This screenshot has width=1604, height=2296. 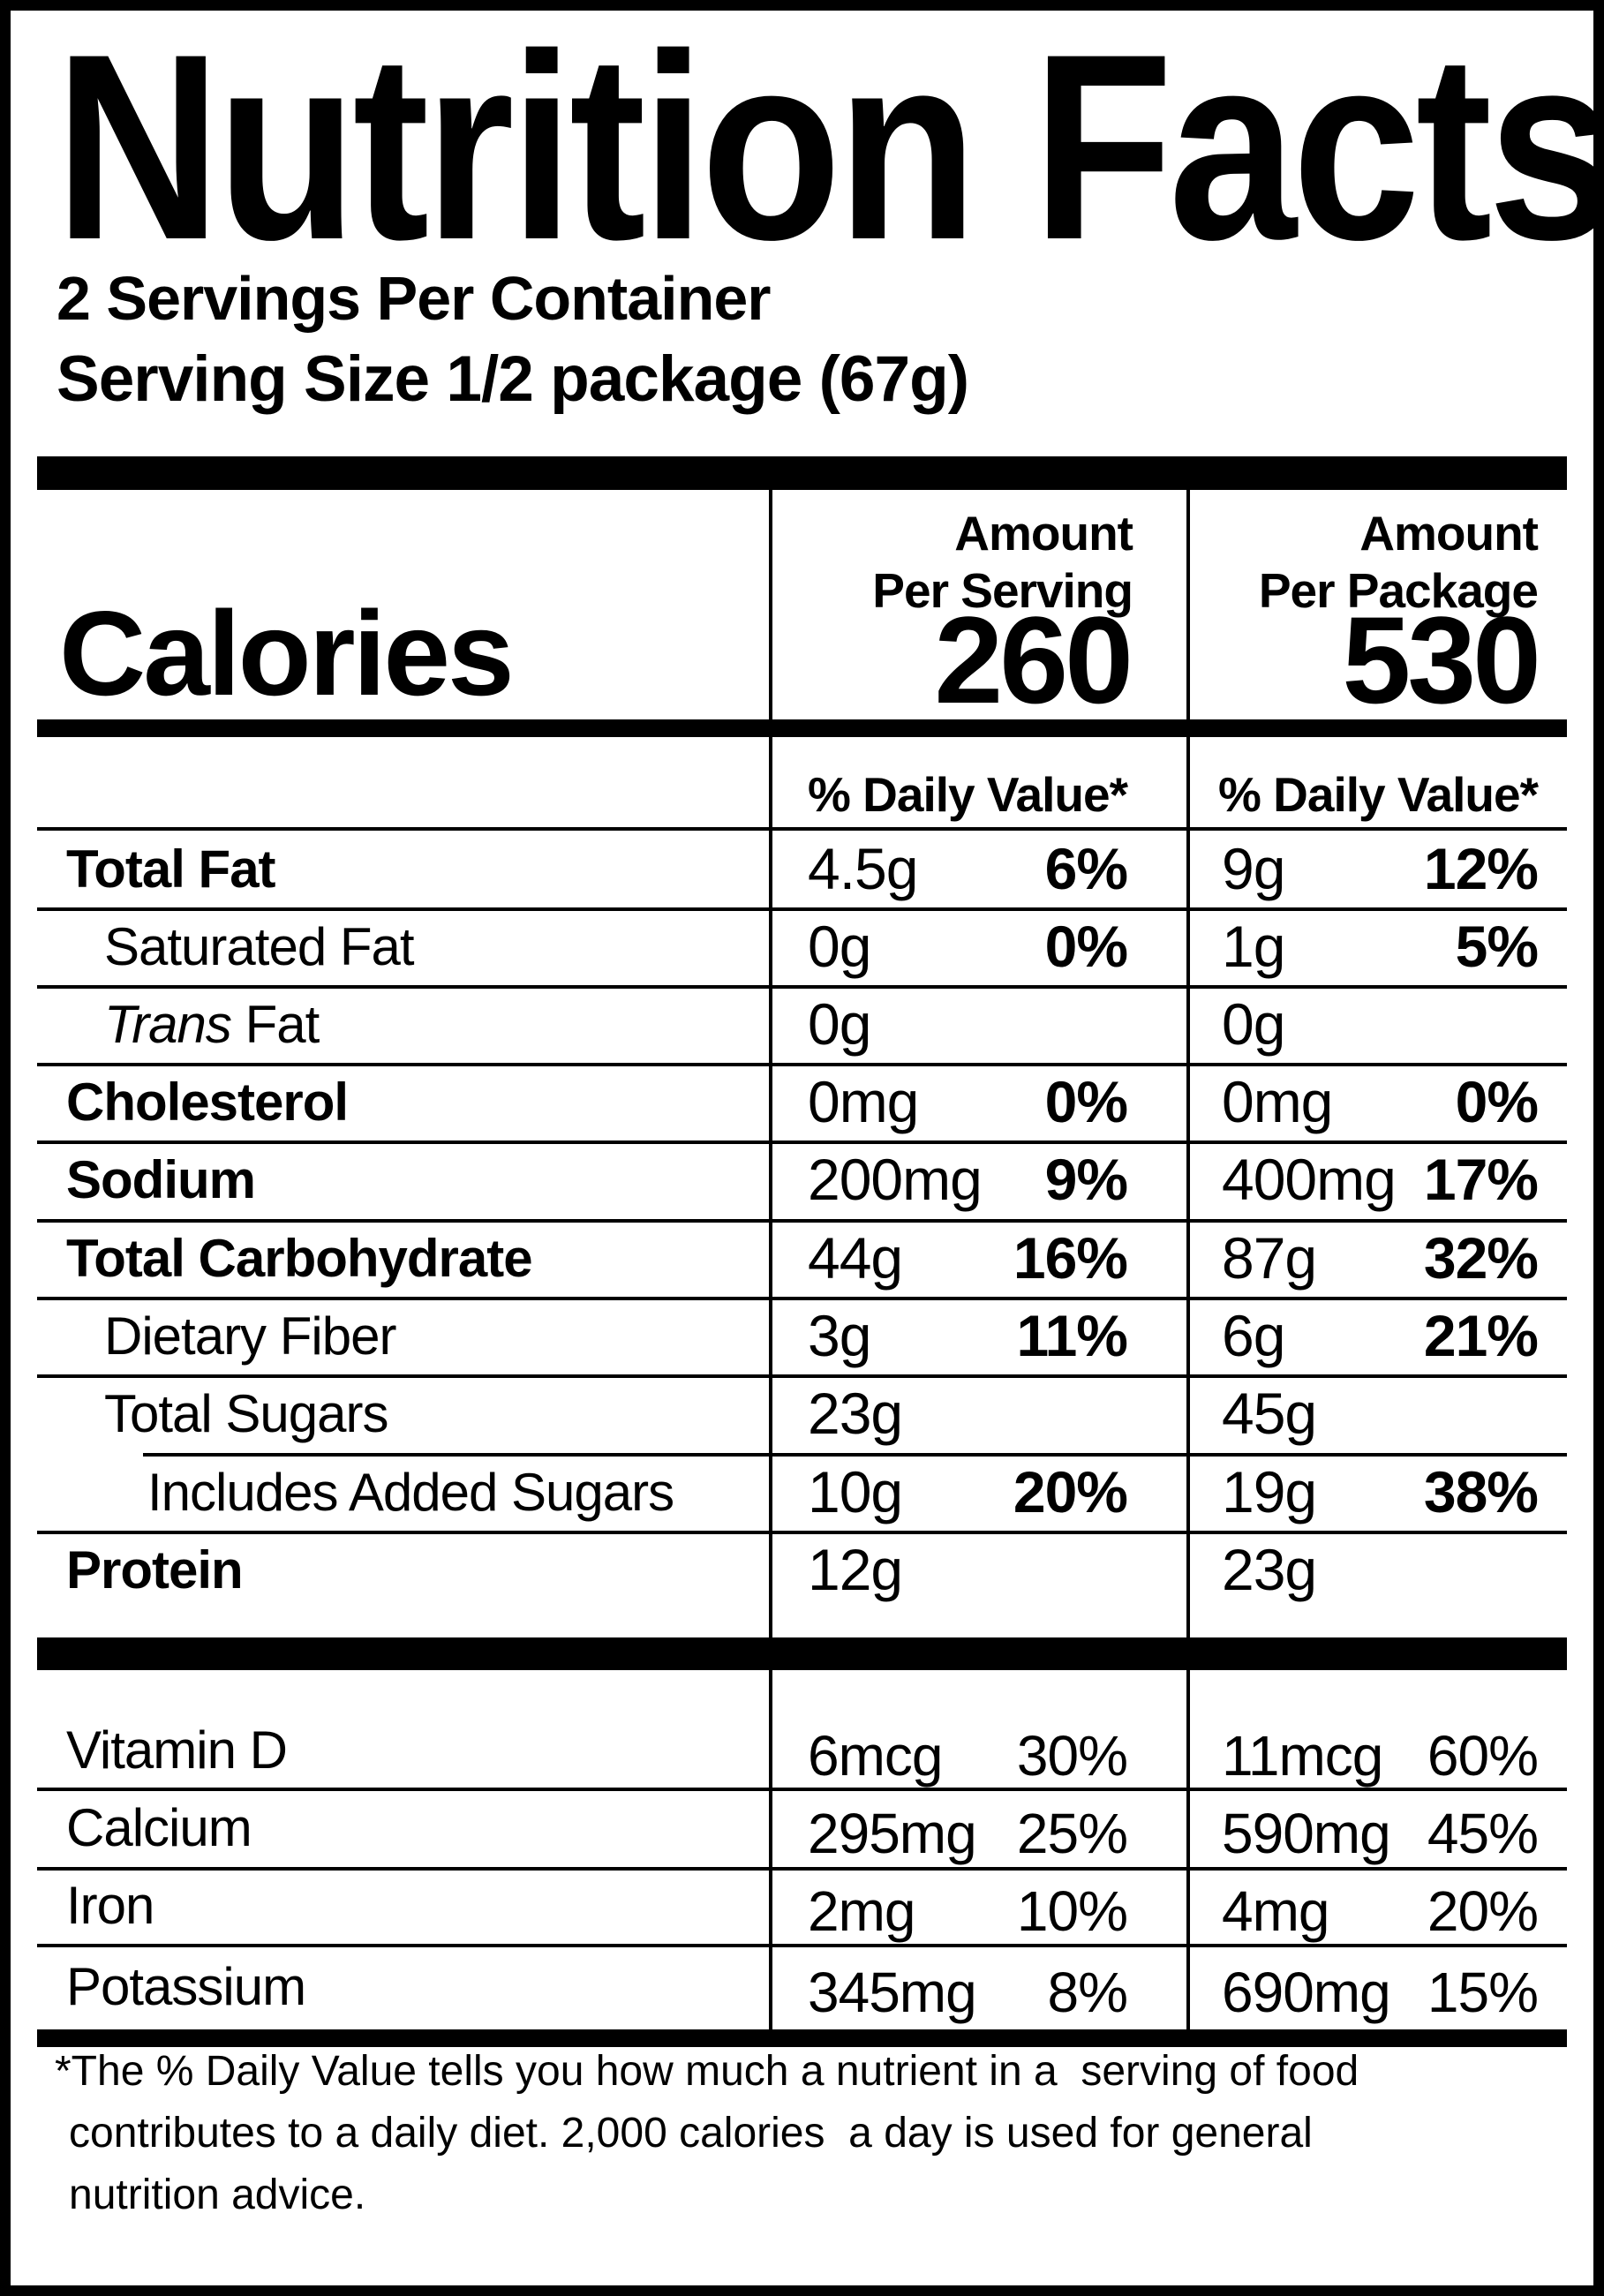 What do you see at coordinates (186, 1986) in the screenshot?
I see `nutrient-name: Potassium` at bounding box center [186, 1986].